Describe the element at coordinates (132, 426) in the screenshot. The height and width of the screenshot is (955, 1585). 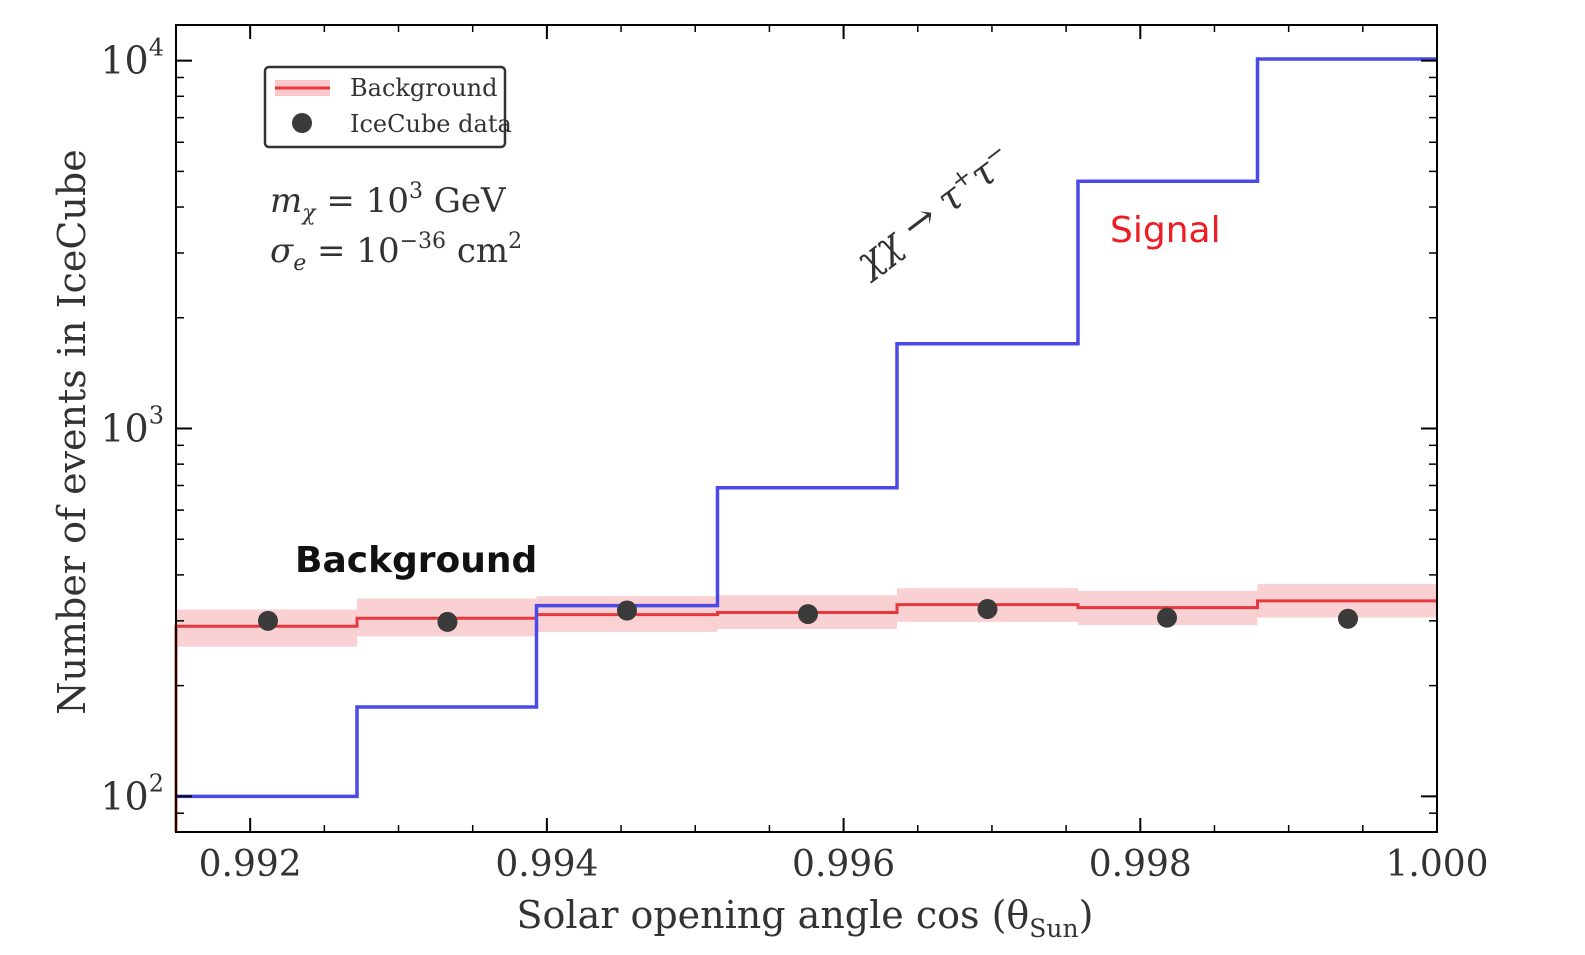
I see `y-tick-label: 10³` at that location.